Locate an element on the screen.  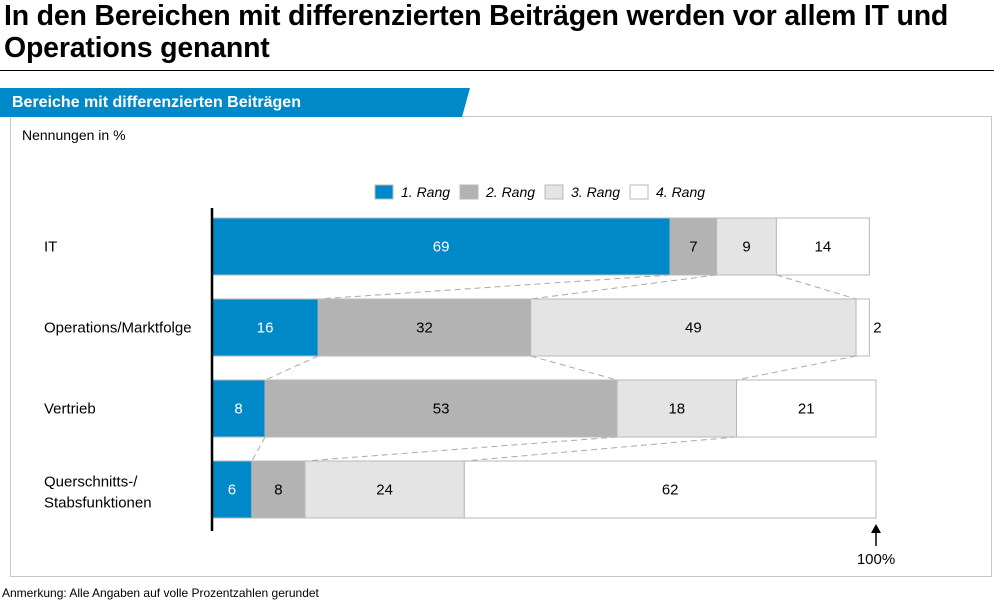
panel-banner is located at coordinates (235, 102).